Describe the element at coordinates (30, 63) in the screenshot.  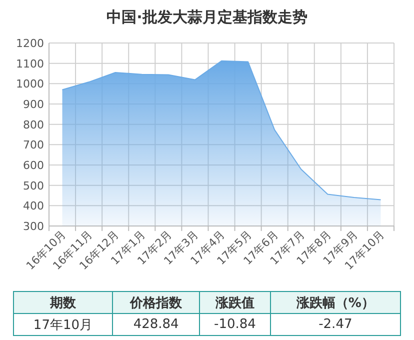
I see `y-tick-label: 1100` at that location.